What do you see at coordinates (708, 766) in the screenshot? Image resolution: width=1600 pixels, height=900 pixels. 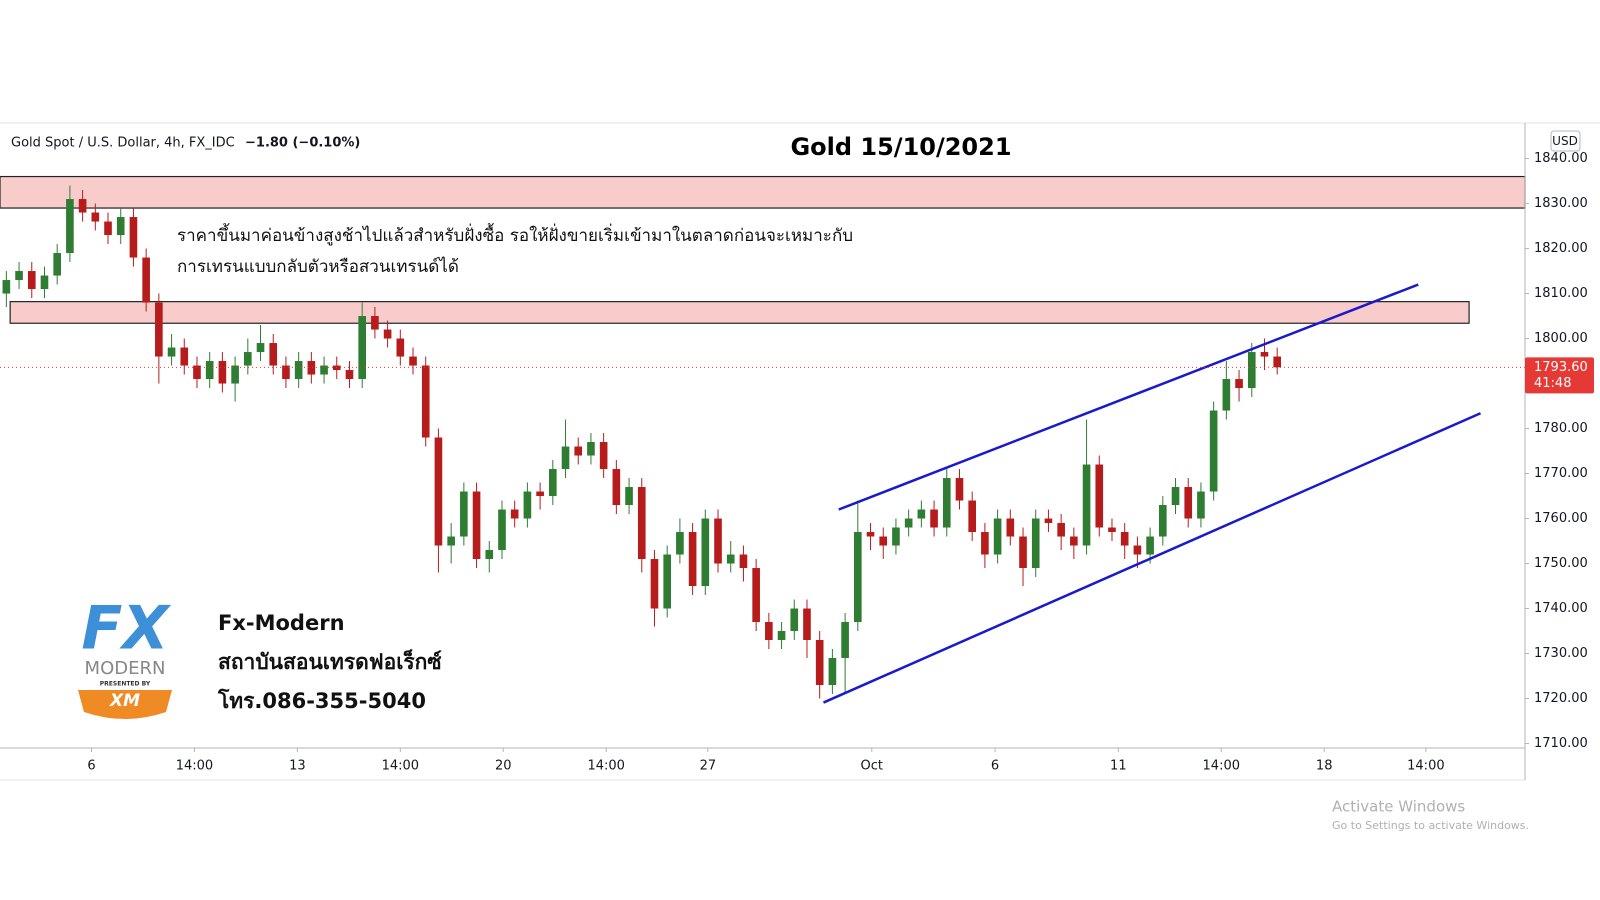 I see `x-tick-label: 27` at bounding box center [708, 766].